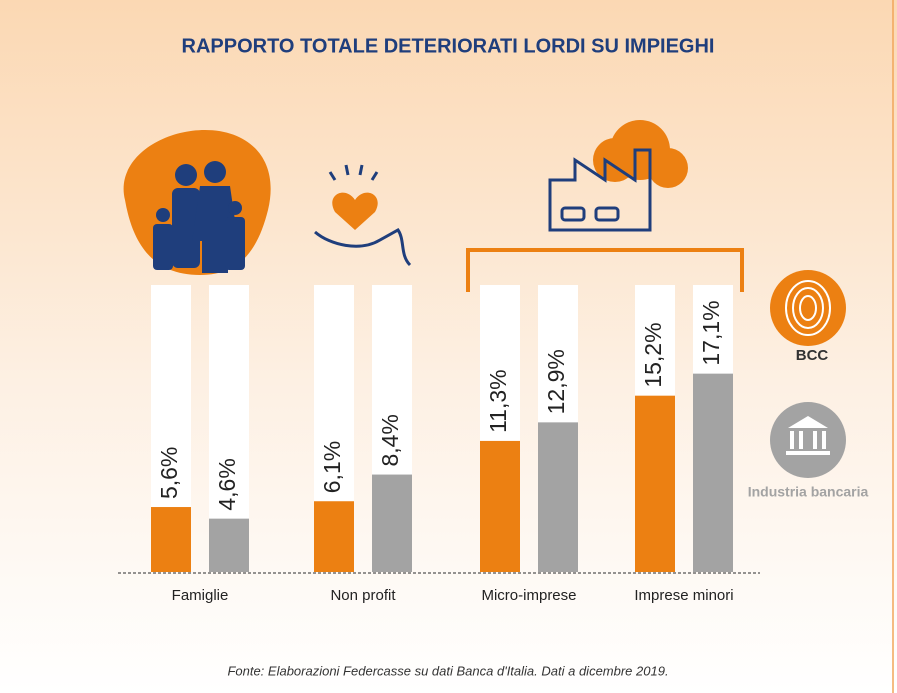 This screenshot has height=693, width=897. What do you see at coordinates (332, 467) in the screenshot?
I see `value-label: 6,1%` at bounding box center [332, 467].